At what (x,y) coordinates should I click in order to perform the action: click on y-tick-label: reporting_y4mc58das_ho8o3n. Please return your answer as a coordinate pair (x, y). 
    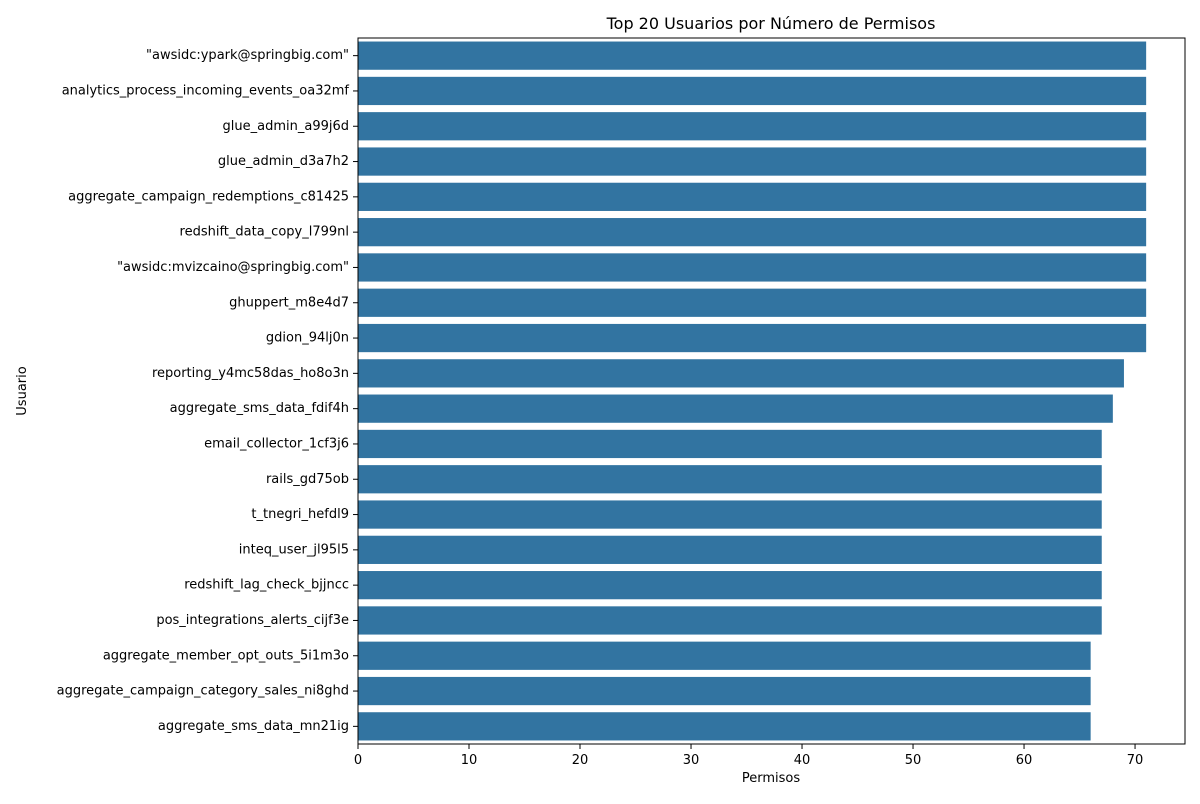
    Looking at the image, I should click on (250, 373).